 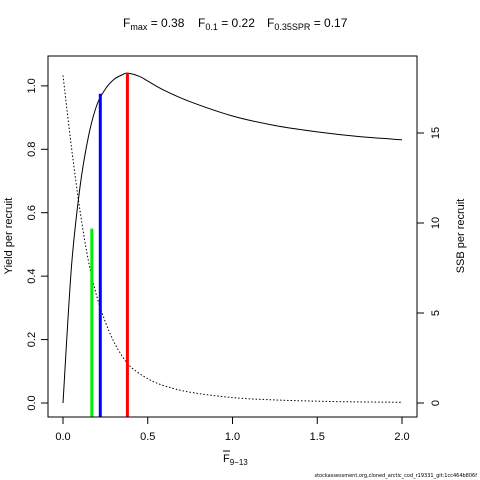 I want to click on y-axis-right-label: SSB per recruit, so click(x=461, y=236).